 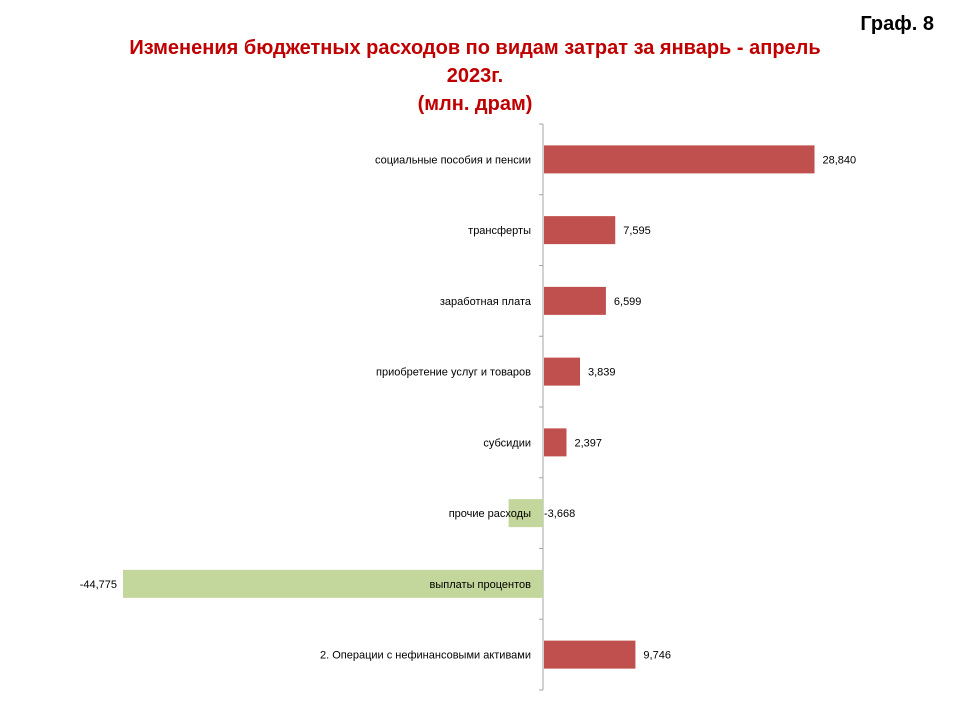 What do you see at coordinates (628, 302) in the screenshot?
I see `value-label: 6,599` at bounding box center [628, 302].